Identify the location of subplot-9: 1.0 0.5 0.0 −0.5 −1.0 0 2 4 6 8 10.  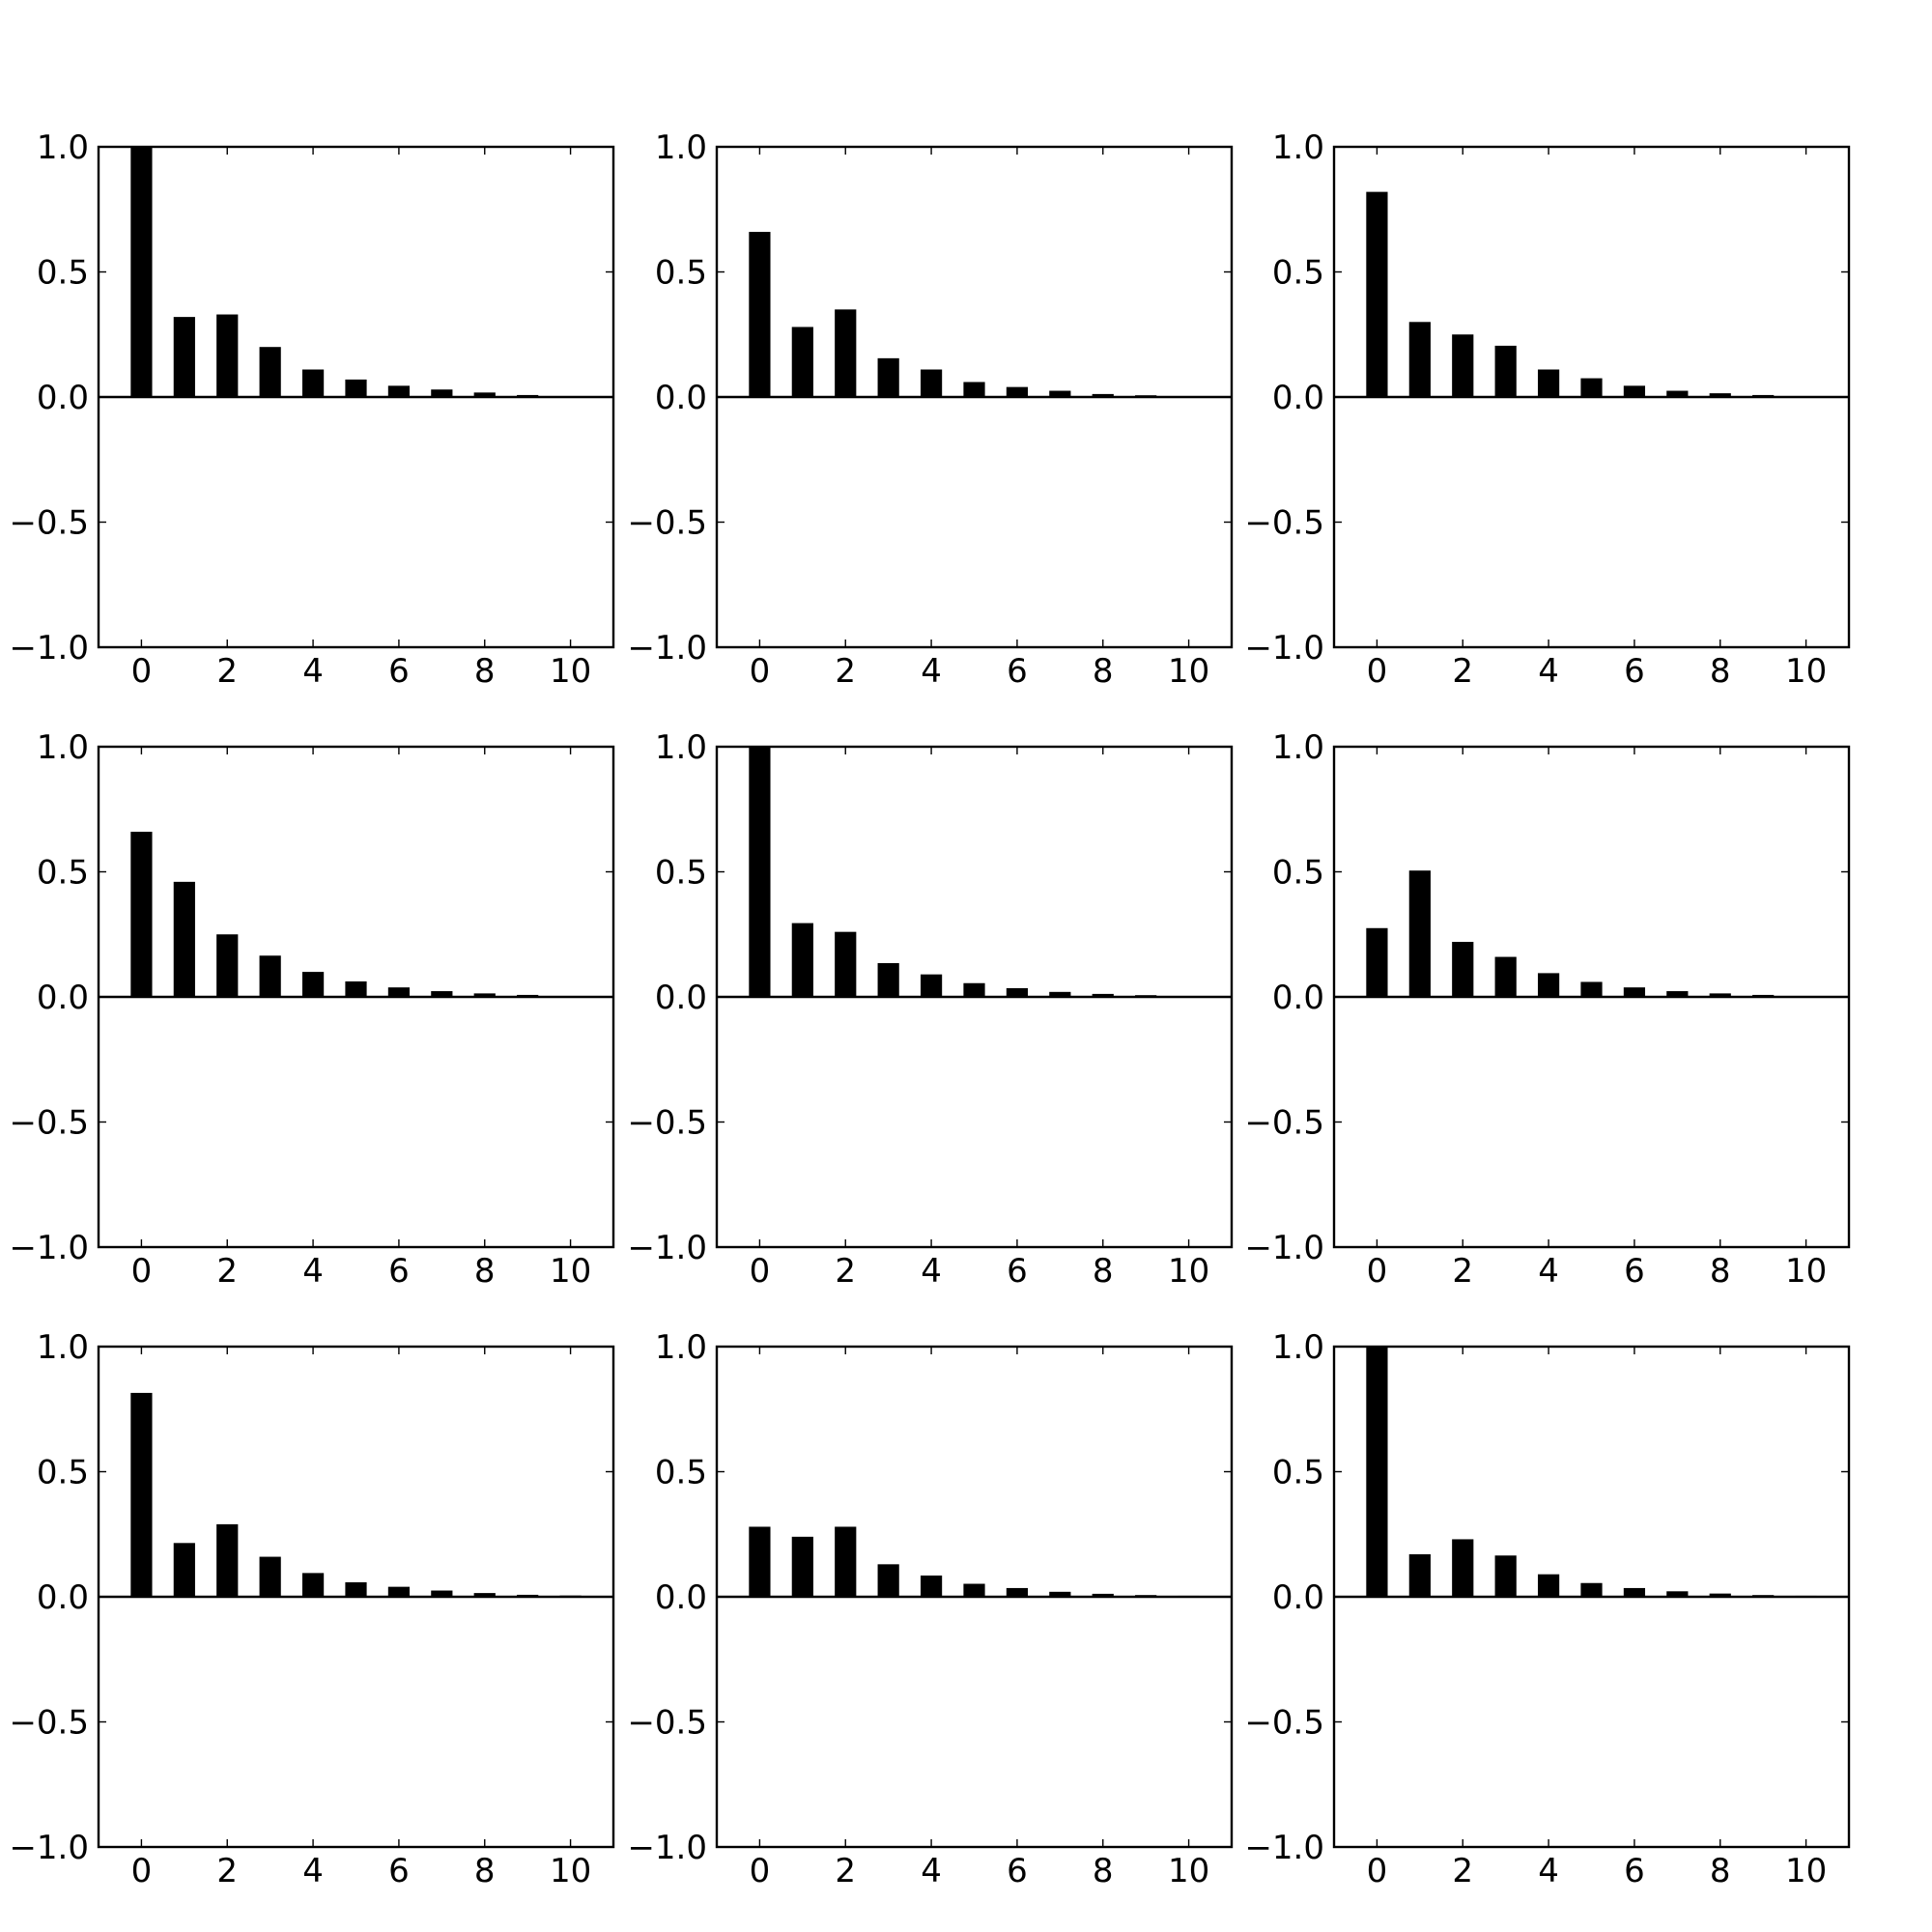
(1547, 1609).